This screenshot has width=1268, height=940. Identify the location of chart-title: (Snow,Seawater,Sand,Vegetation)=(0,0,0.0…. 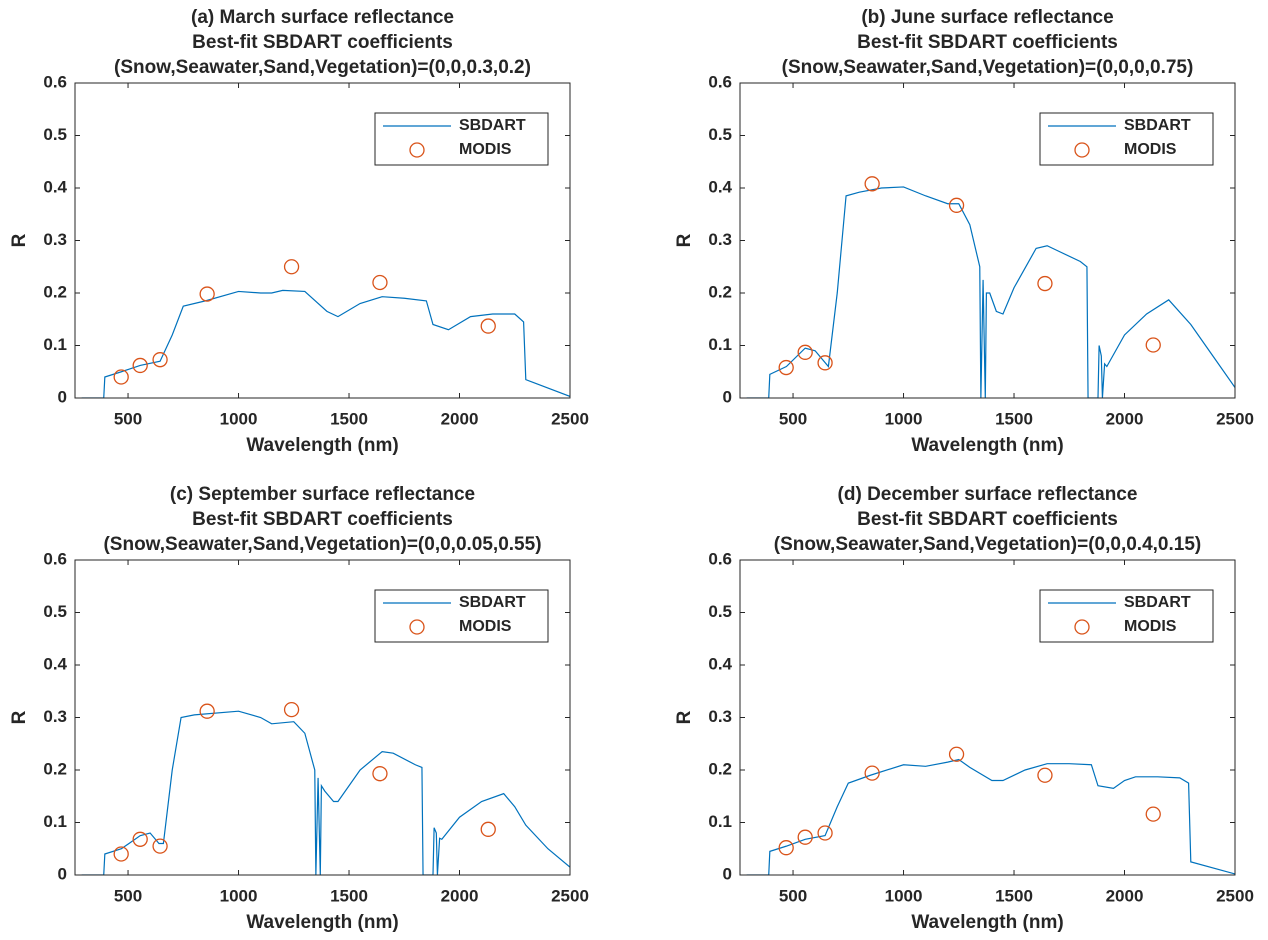
(322, 544).